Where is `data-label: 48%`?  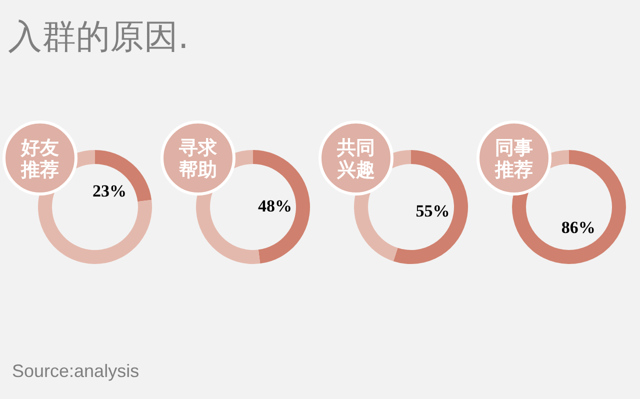
data-label: 48% is located at coordinates (275, 206).